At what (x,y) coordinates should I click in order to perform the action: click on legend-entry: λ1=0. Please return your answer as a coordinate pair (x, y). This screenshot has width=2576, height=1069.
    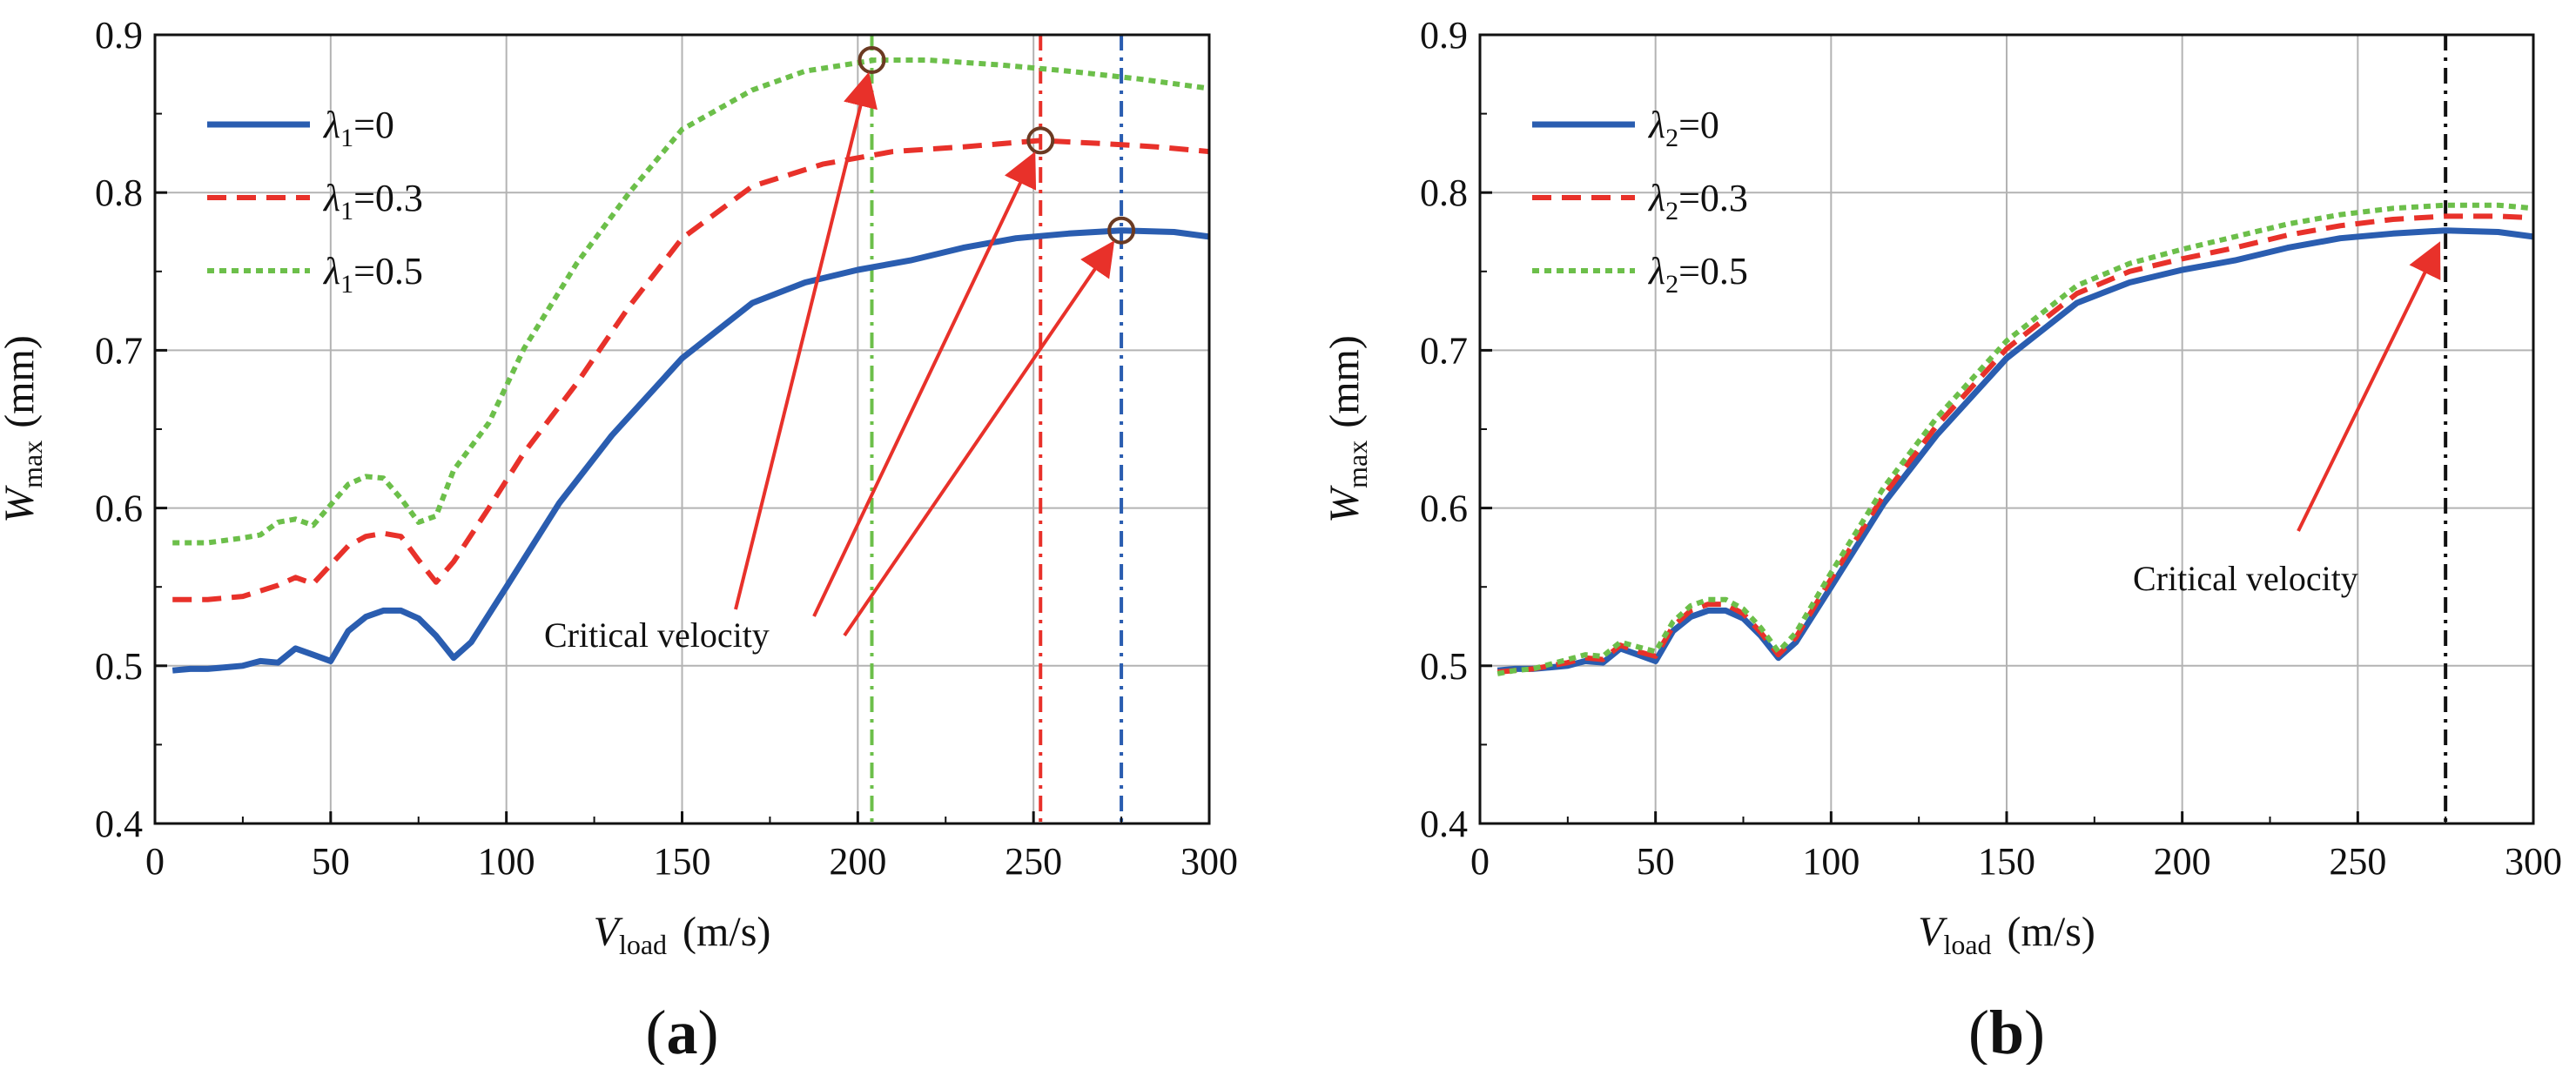
    Looking at the image, I should click on (358, 128).